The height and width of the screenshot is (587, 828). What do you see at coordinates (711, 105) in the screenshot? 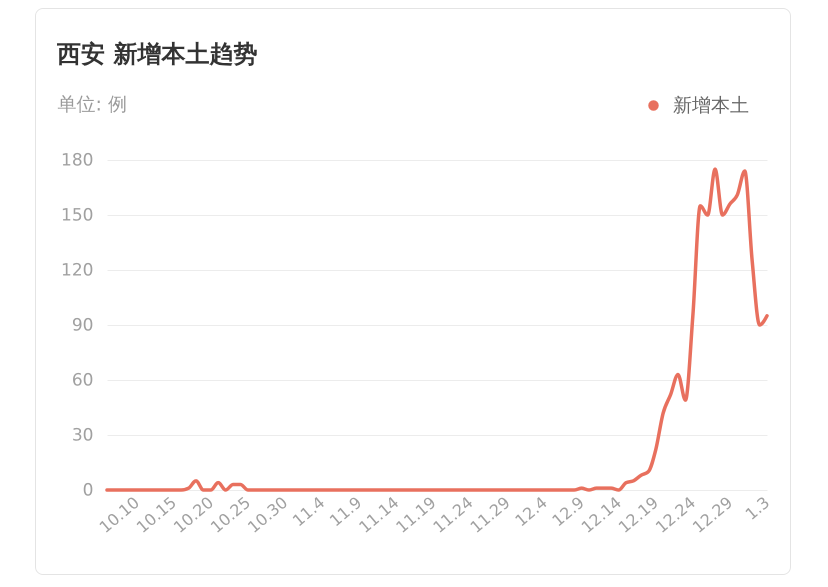
I see `legend-label: 新增本土` at bounding box center [711, 105].